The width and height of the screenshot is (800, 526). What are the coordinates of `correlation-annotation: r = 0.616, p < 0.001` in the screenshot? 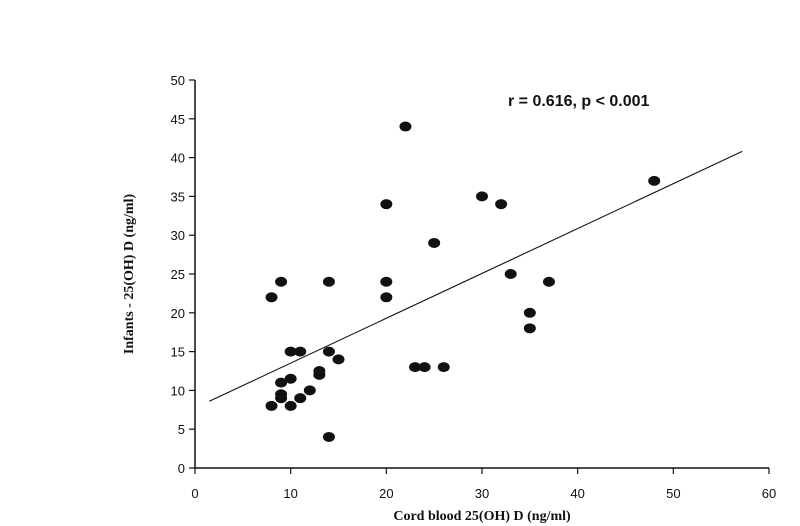 It's located at (579, 101).